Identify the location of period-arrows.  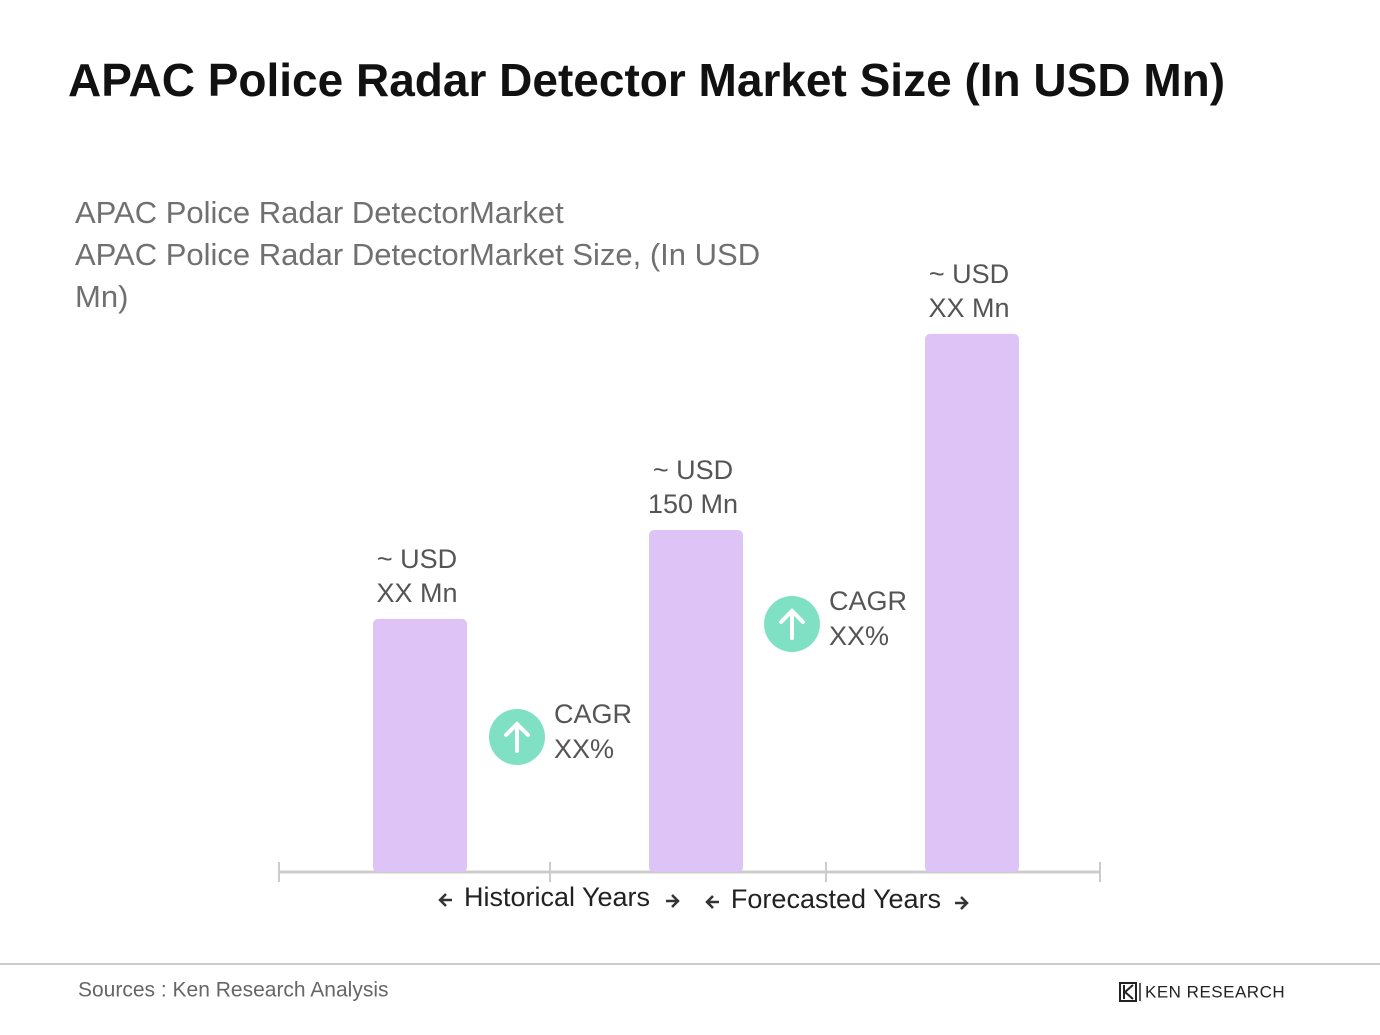
(703, 901).